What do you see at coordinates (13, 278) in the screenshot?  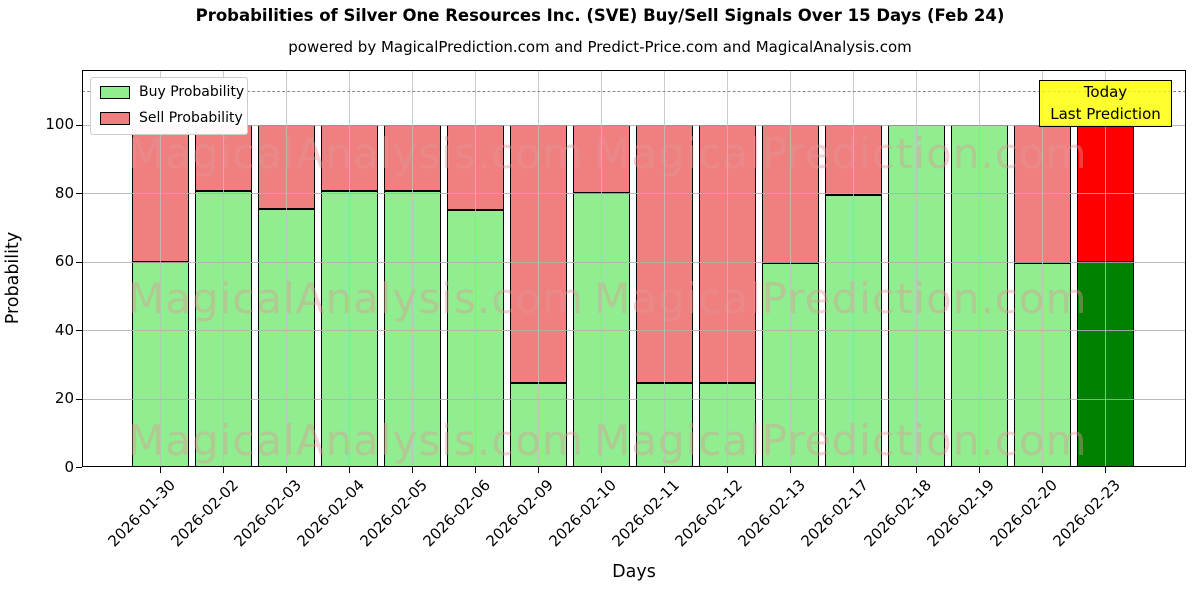 I see `y-axis-label: Probability` at bounding box center [13, 278].